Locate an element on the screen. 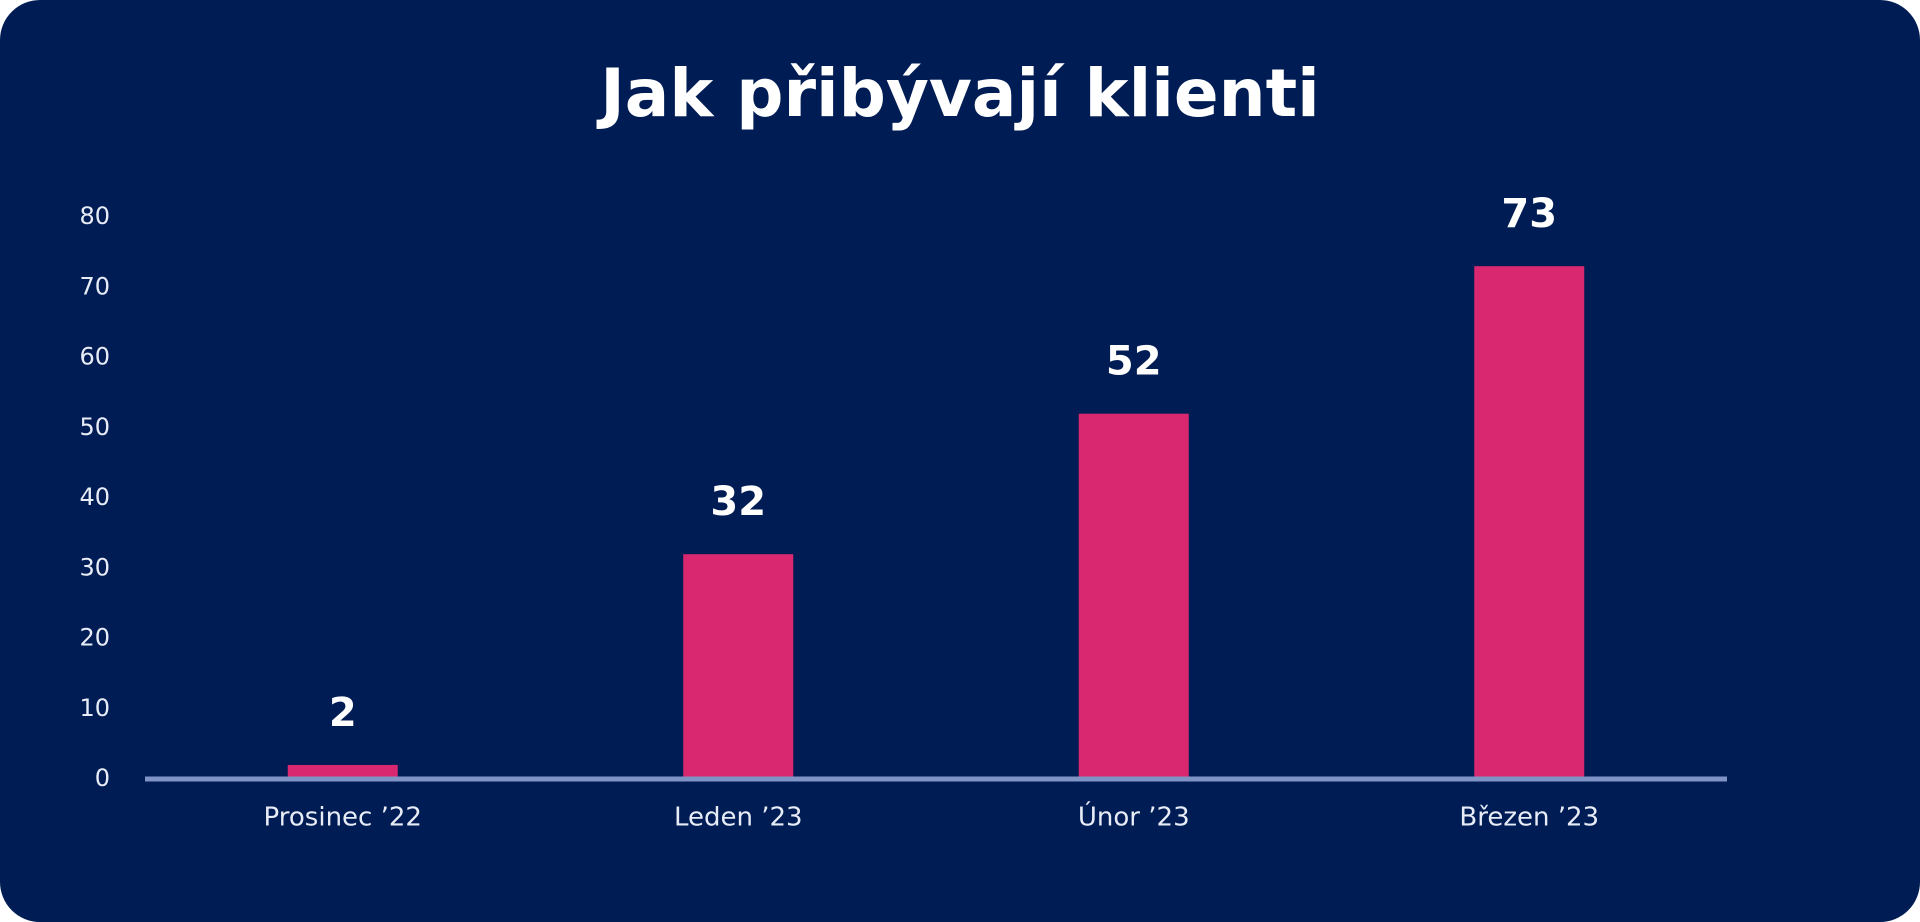 The height and width of the screenshot is (922, 1920). x-tick-label: Leden ’23 is located at coordinates (738, 818).